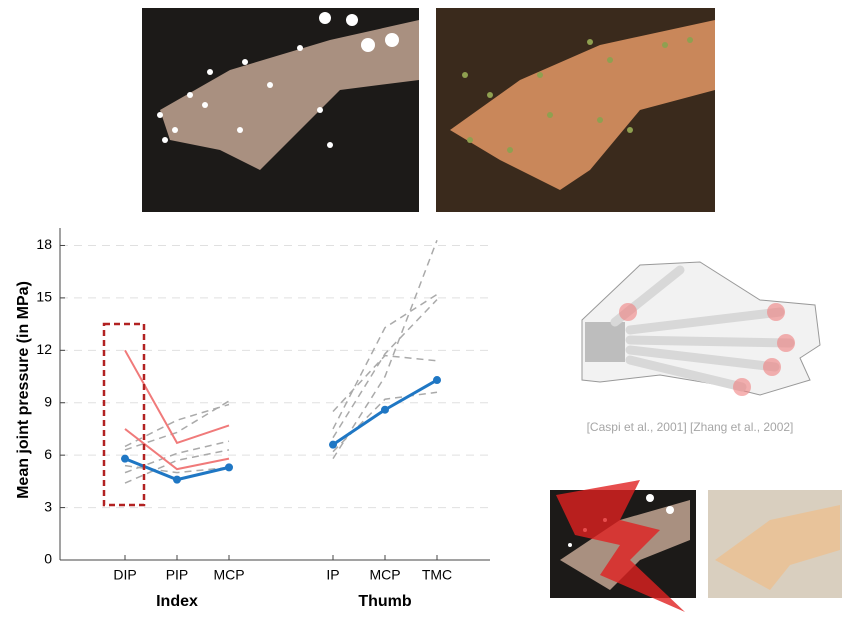 The image size is (845, 622). What do you see at coordinates (385, 601) in the screenshot?
I see `group-label: Thumb` at bounding box center [385, 601].